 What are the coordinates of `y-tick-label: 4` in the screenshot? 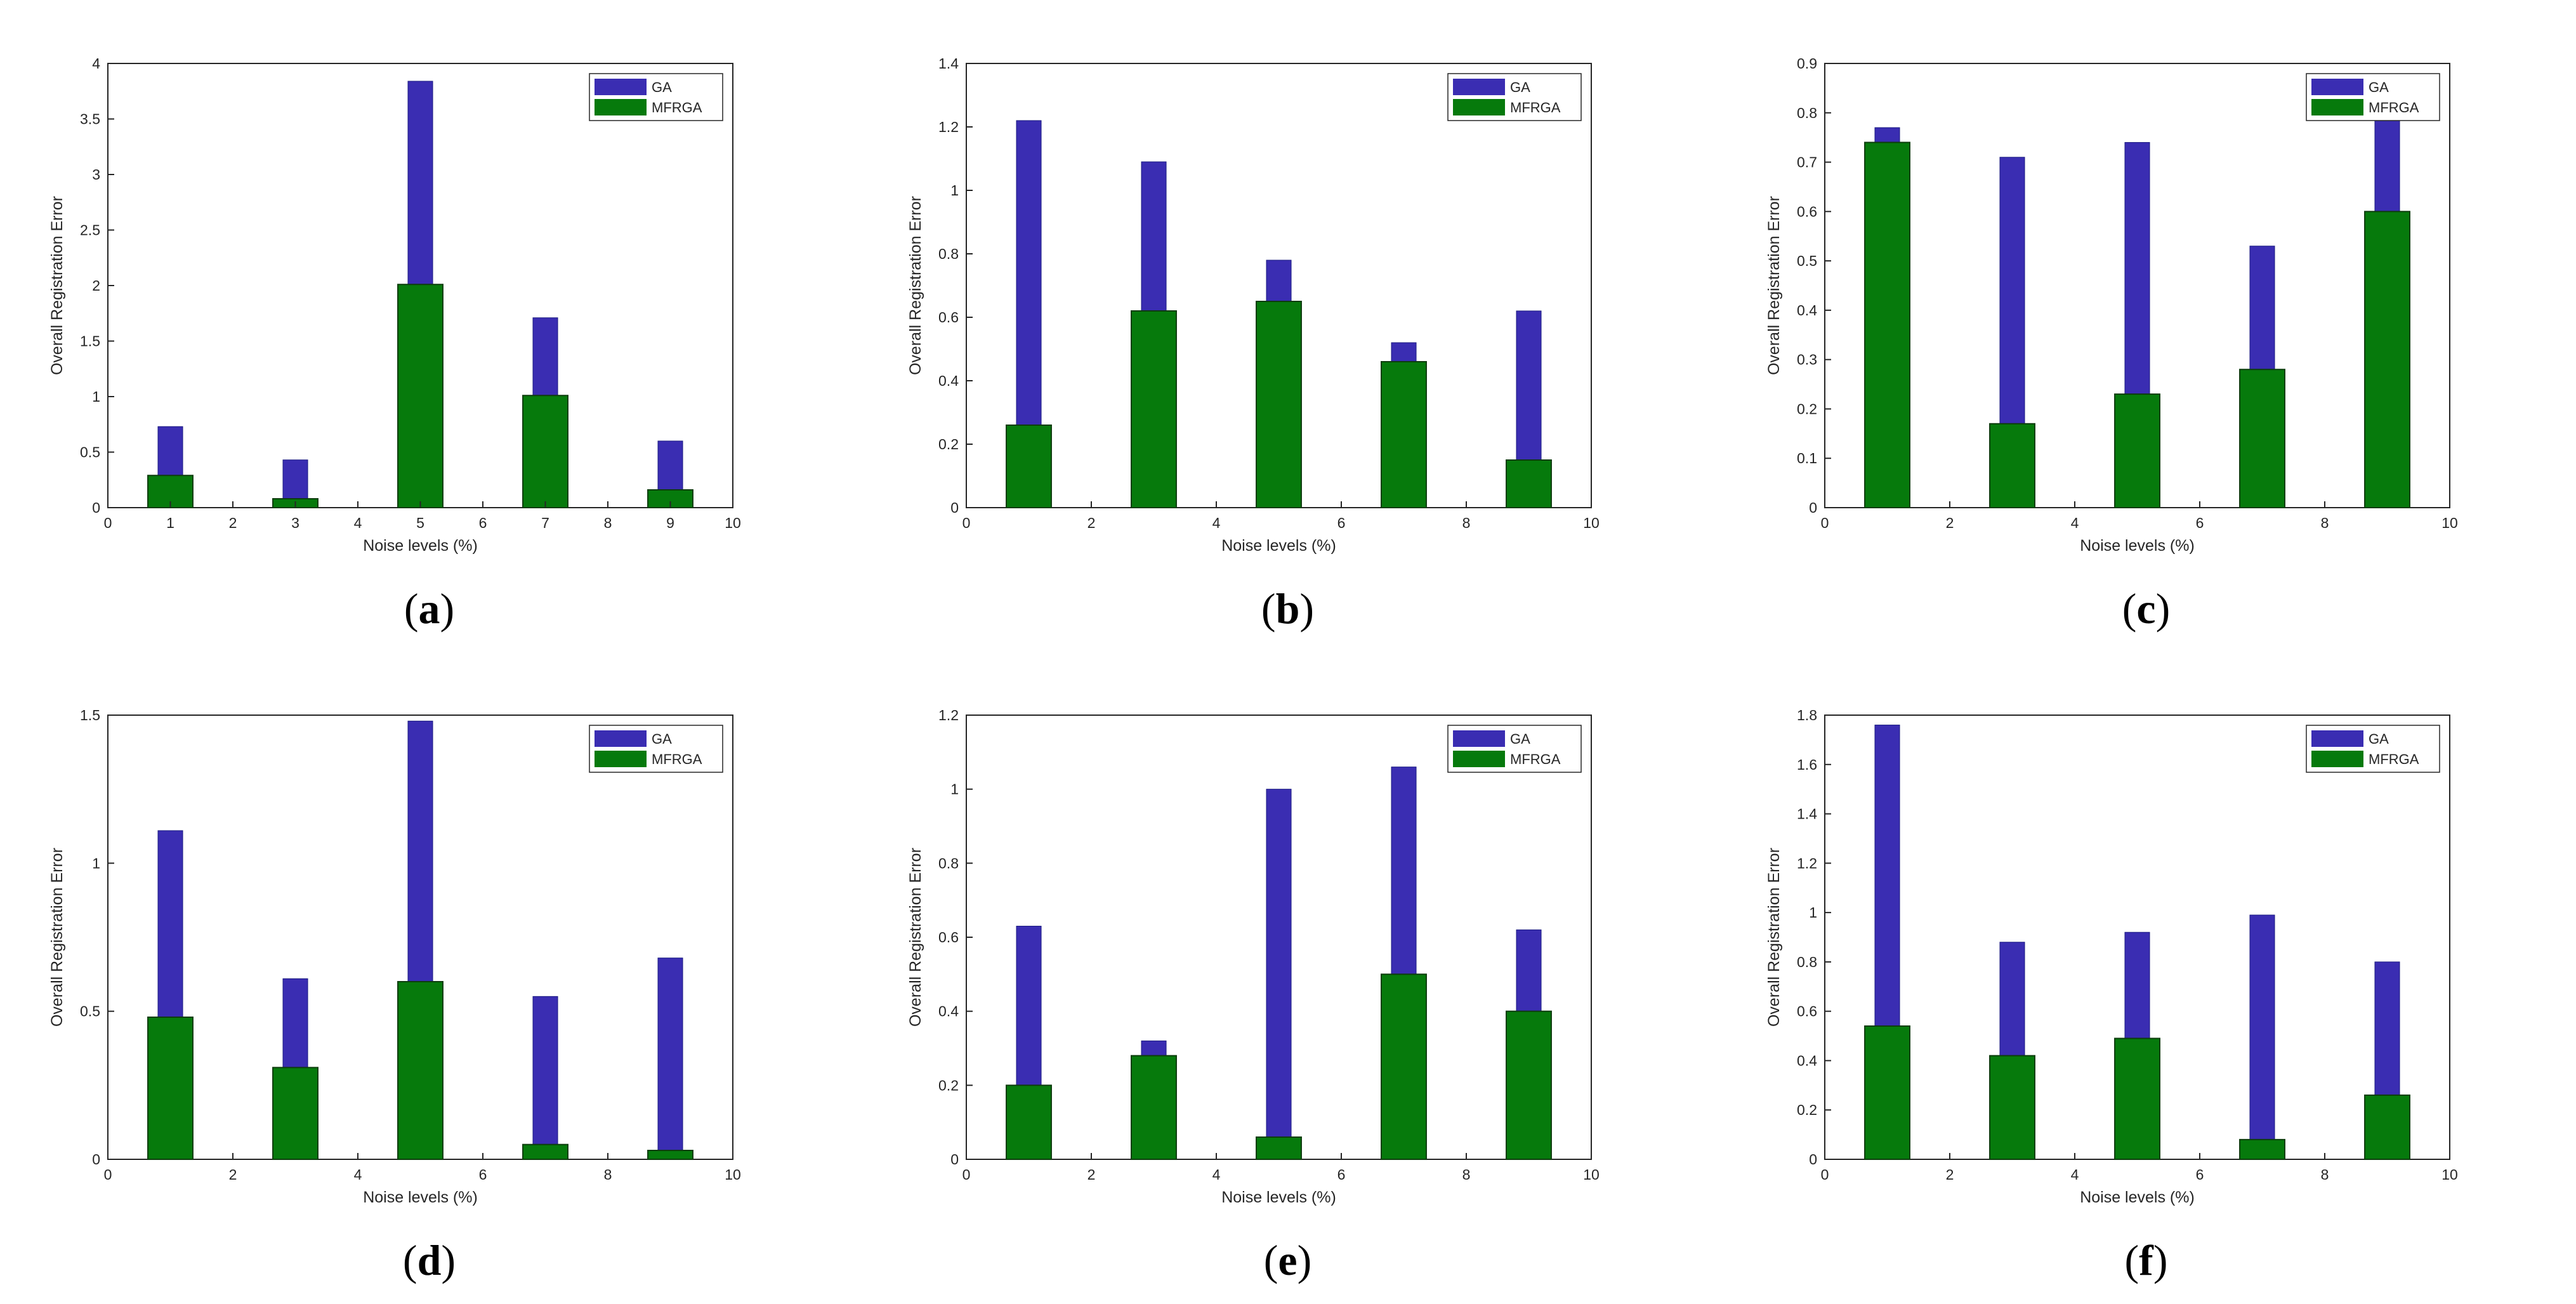 It's located at (96, 64).